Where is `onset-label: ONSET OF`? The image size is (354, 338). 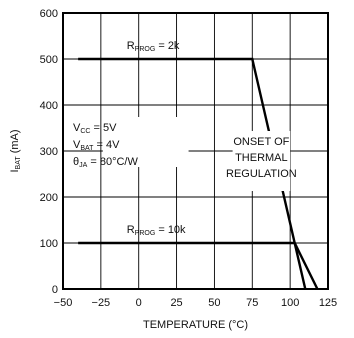
onset-label: ONSET OF is located at coordinates (261, 142).